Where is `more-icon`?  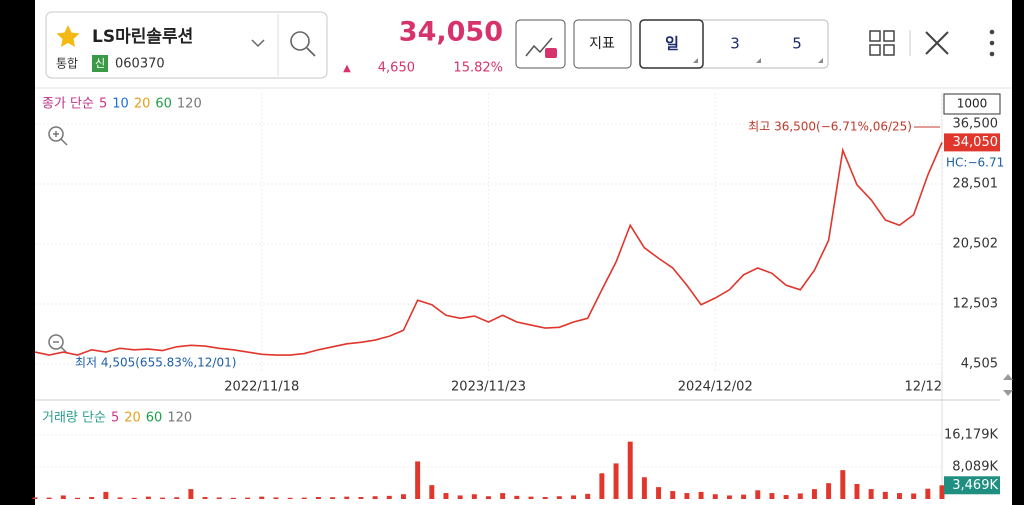 more-icon is located at coordinates (992, 43).